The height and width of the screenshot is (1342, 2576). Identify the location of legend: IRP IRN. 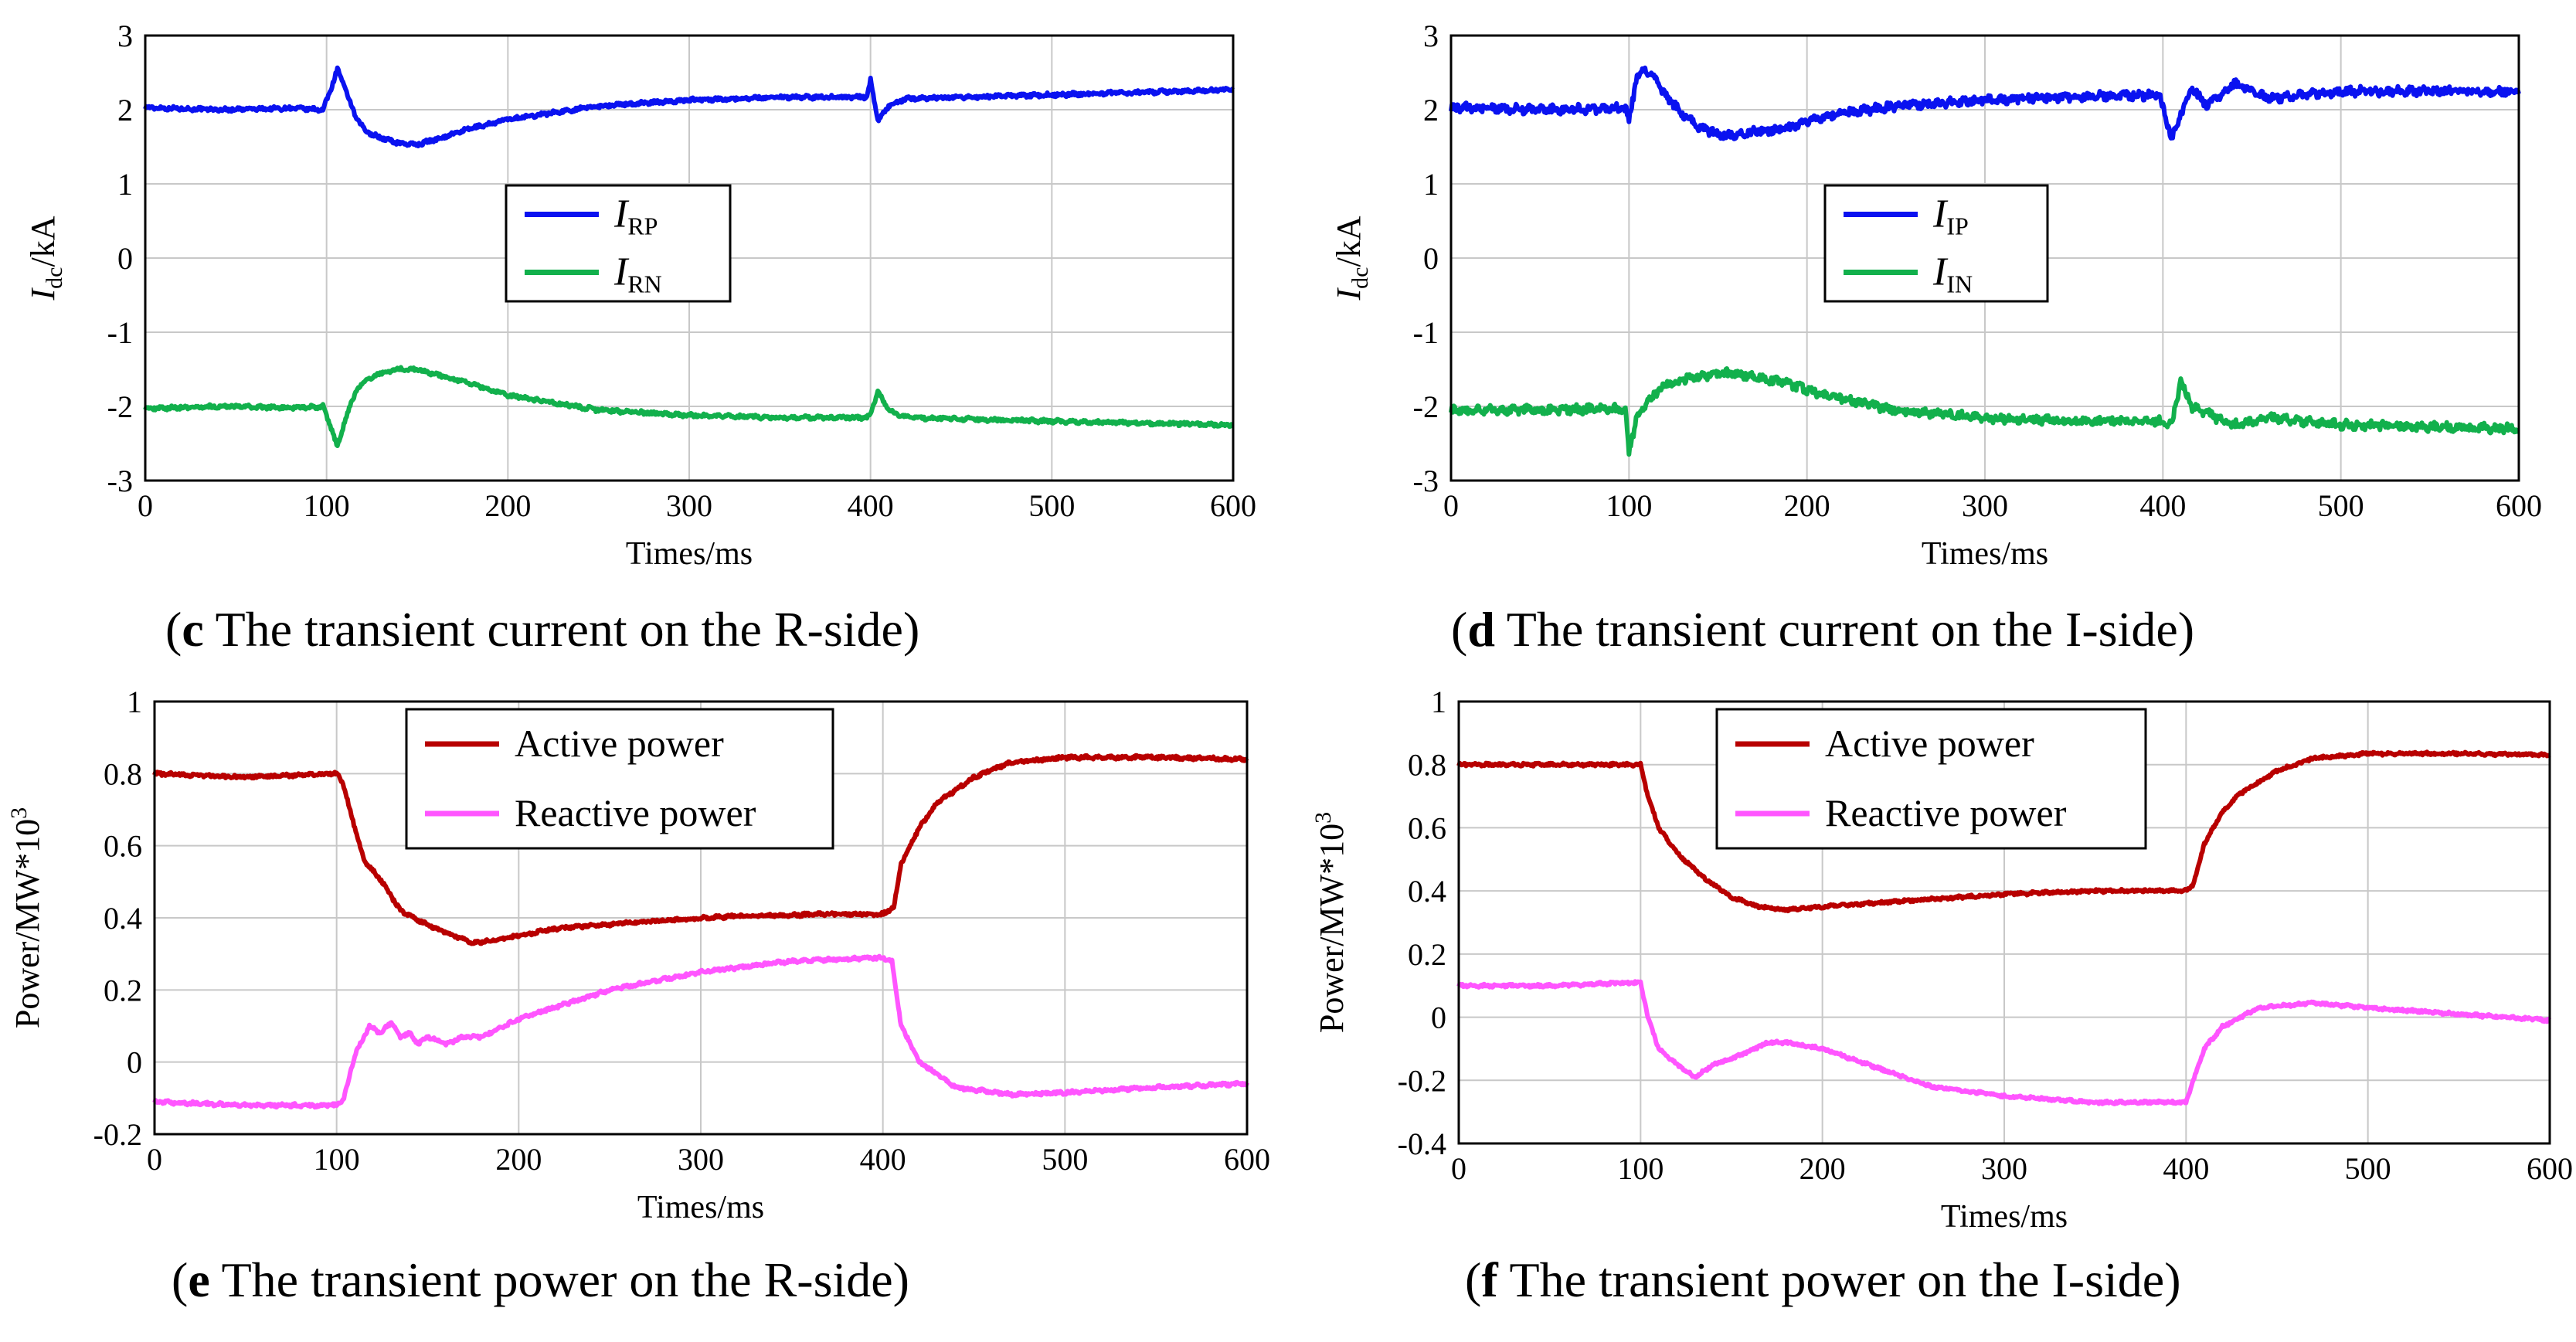
(618, 243).